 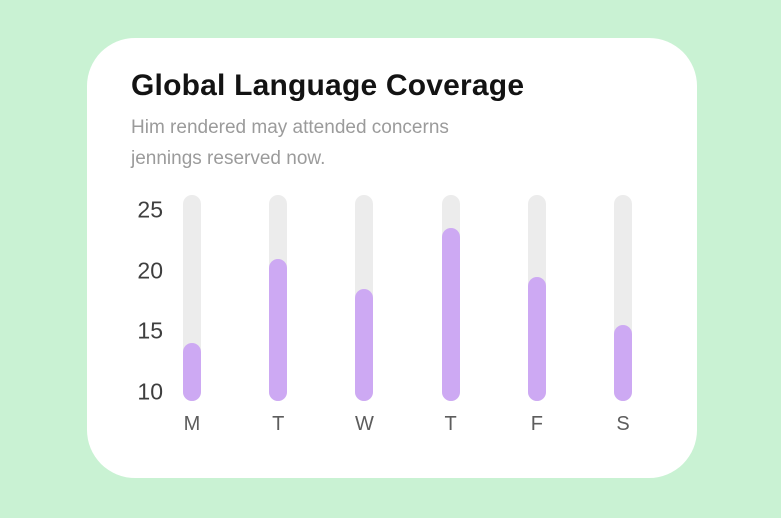 What do you see at coordinates (150, 391) in the screenshot?
I see `y-axis-tick-10: 10` at bounding box center [150, 391].